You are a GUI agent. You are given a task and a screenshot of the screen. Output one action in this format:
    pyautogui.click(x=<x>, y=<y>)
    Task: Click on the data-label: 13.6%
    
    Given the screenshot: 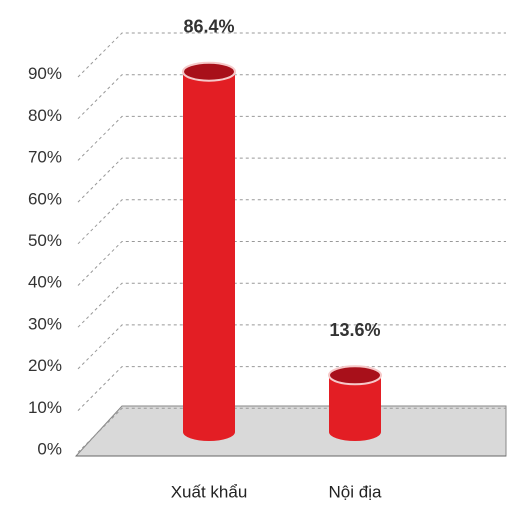 What is the action you would take?
    pyautogui.click(x=354, y=330)
    